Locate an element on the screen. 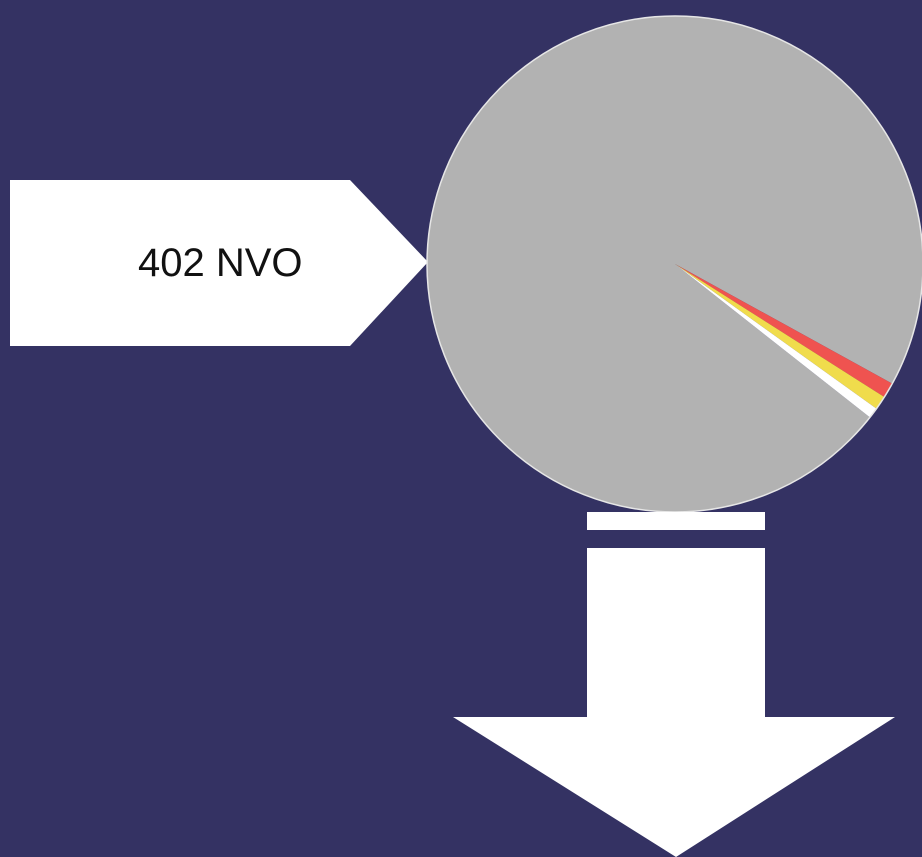 The height and width of the screenshot is (857, 922). callout-label: 402 NVO is located at coordinates (220, 263).